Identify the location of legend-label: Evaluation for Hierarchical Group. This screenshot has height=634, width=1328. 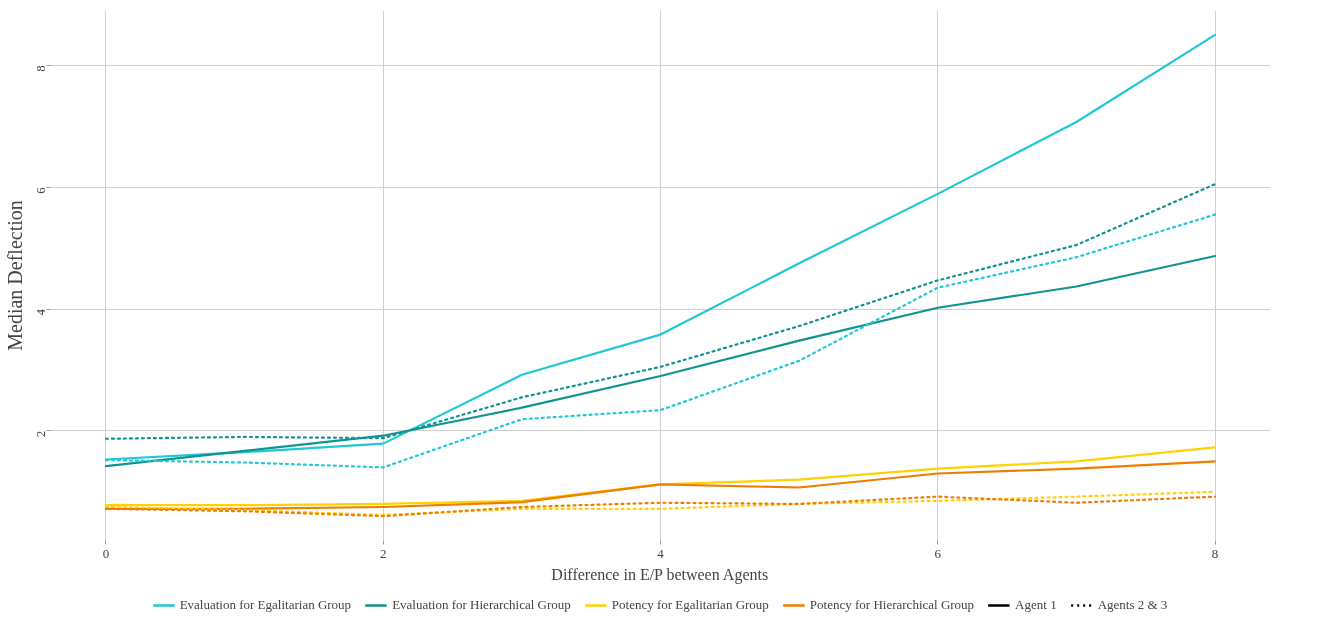
(481, 605).